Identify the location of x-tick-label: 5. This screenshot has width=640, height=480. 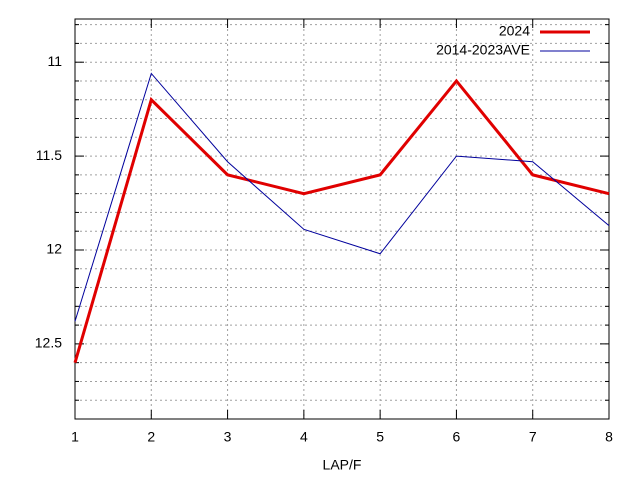
(380, 437).